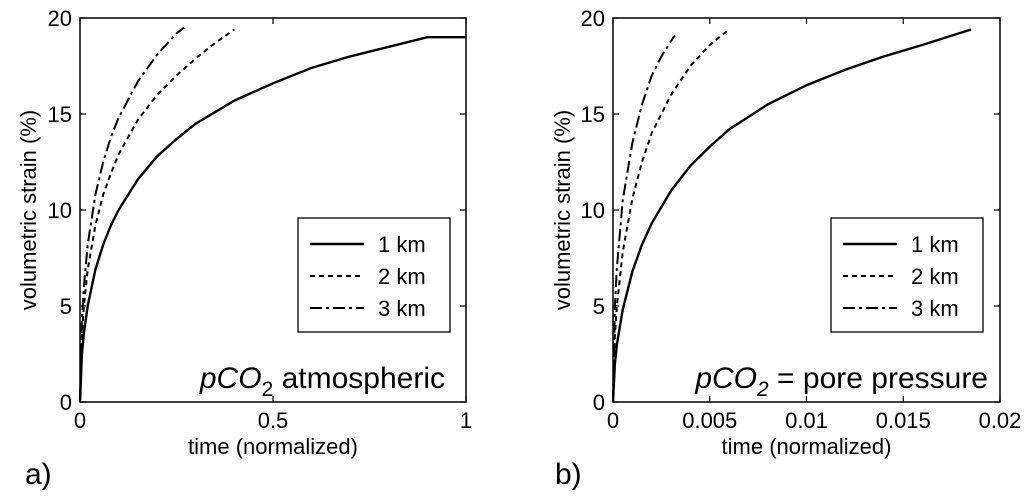  Describe the element at coordinates (568, 474) in the screenshot. I see `panel-label: b)` at that location.